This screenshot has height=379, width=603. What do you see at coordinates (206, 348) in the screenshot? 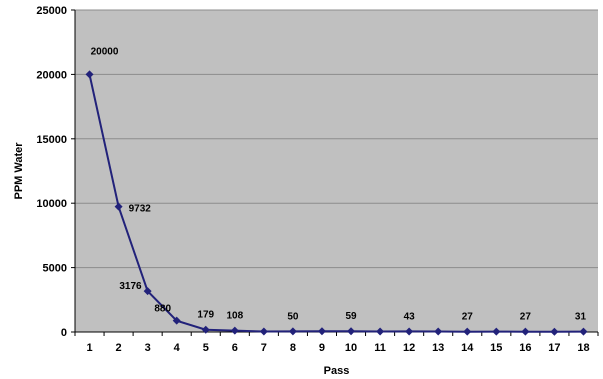
I see `x-tick-label: 5` at bounding box center [206, 348].